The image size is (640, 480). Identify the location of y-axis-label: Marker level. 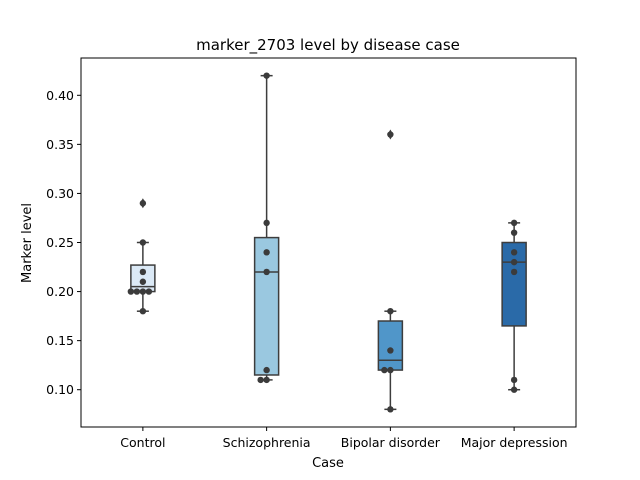
(27, 243).